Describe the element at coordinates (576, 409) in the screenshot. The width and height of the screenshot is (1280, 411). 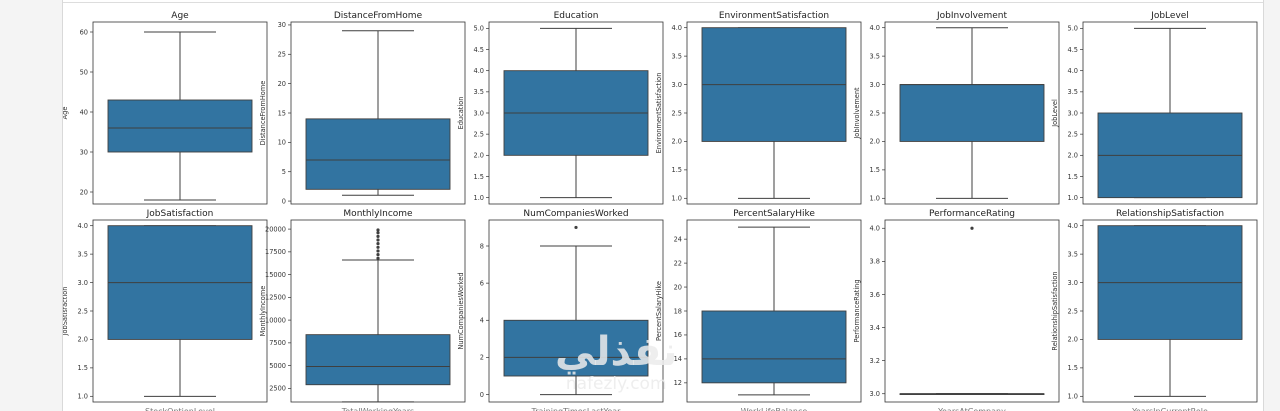
I see `cut-off-x-label: TrainingTimesLastYear` at that location.